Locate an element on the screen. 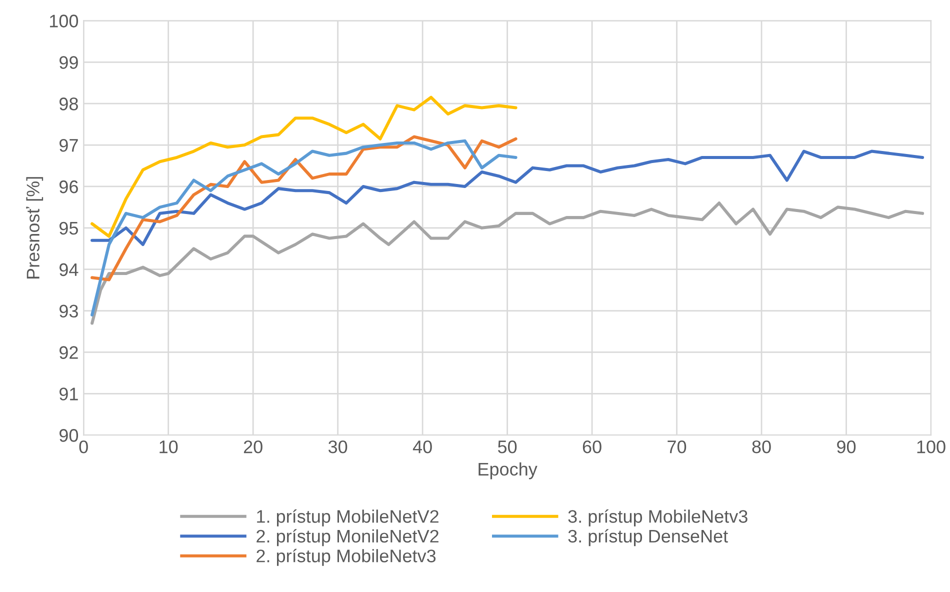  y-tick-label: 91 is located at coordinates (69, 394).